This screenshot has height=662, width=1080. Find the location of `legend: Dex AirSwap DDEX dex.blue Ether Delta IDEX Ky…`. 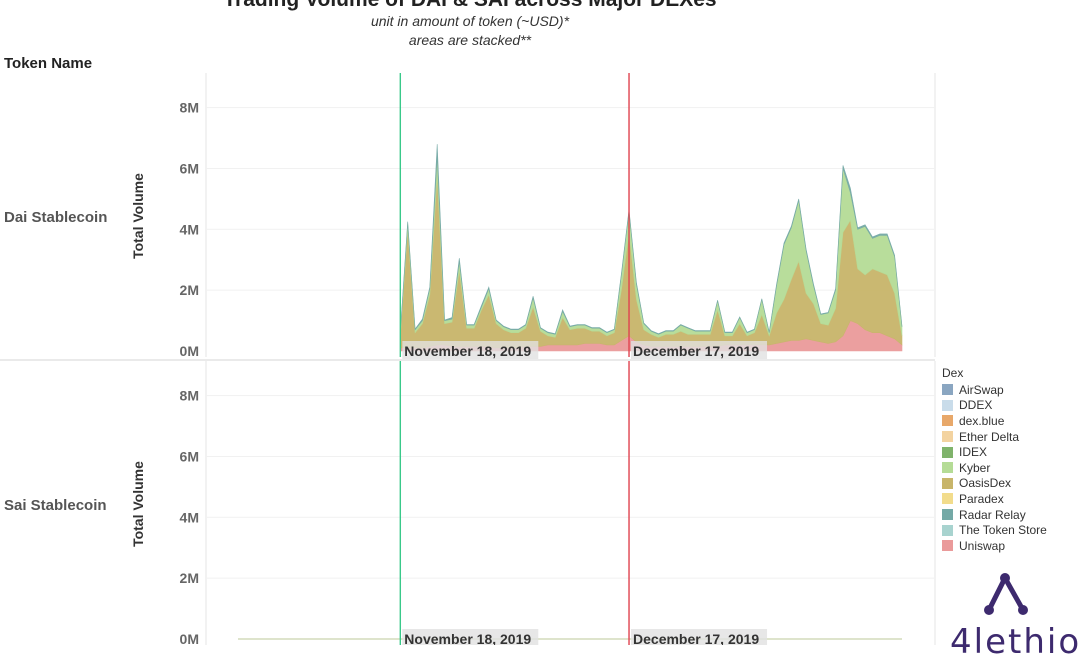

legend: Dex AirSwap DDEX dex.blue Ether Delta IDEX Ky… is located at coordinates (994, 460).